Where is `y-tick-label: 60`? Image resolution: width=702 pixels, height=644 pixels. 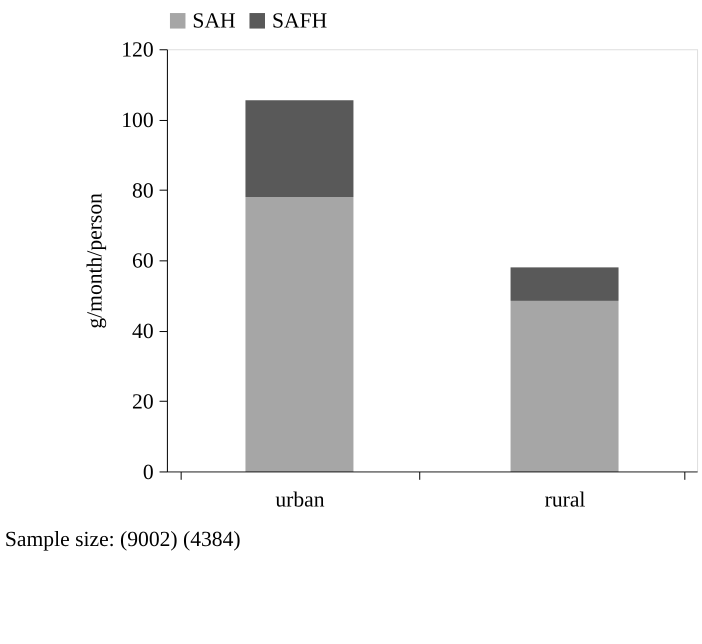 y-tick-label: 60 is located at coordinates (143, 260).